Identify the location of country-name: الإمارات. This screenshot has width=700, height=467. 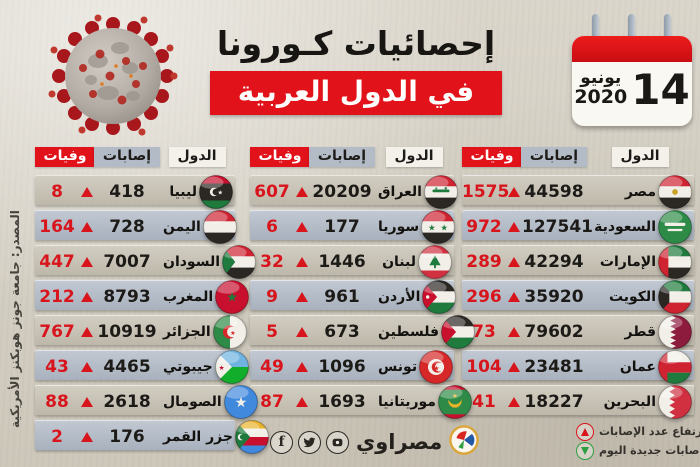
(627, 262).